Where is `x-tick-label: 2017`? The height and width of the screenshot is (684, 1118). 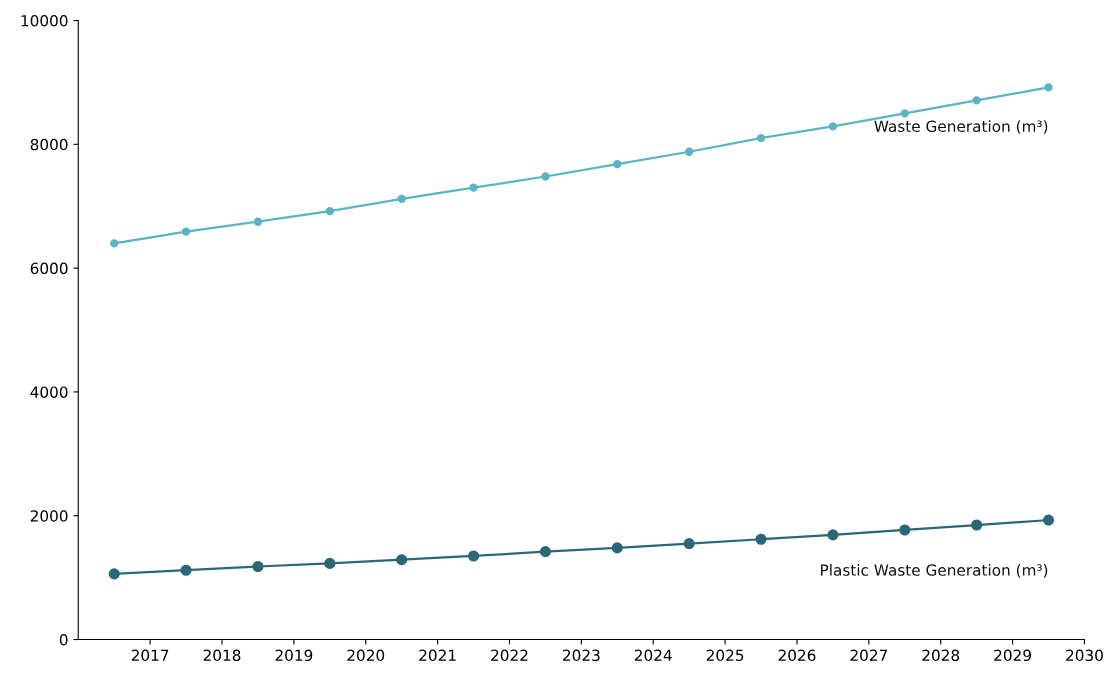
x-tick-label: 2017 is located at coordinates (150, 655).